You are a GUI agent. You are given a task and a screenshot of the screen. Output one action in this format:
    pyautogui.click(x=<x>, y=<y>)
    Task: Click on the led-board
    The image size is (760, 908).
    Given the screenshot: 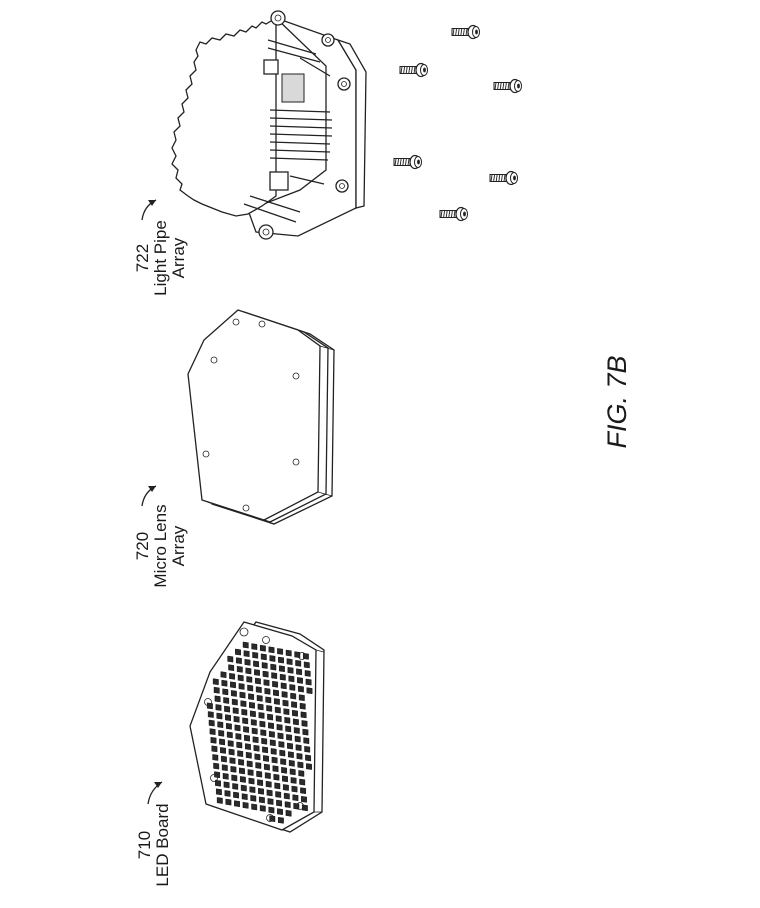 What is the action you would take?
    pyautogui.click(x=257, y=727)
    